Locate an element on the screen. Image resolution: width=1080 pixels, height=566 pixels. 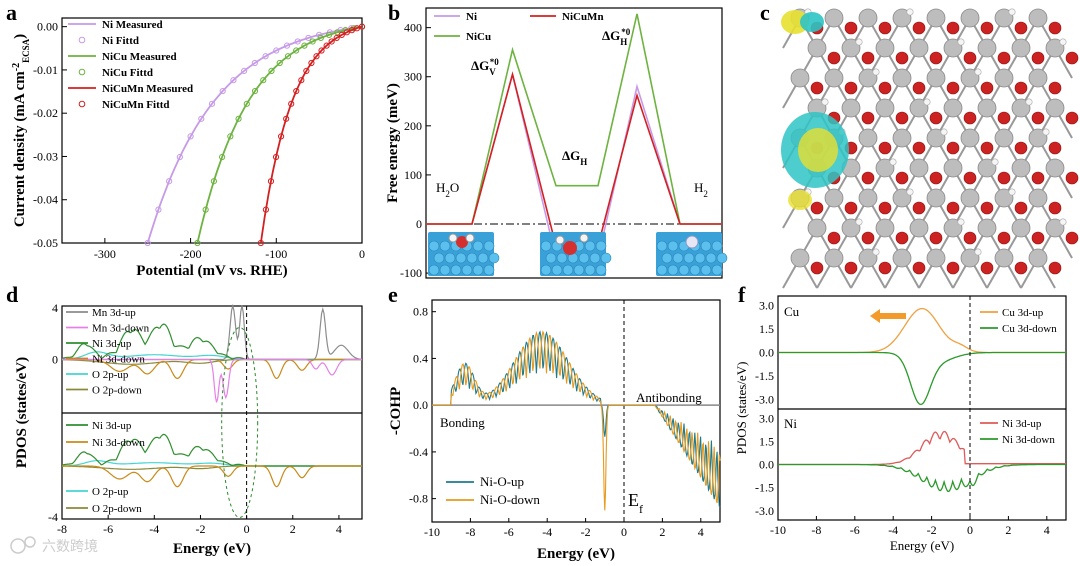
fermi-label: Ef is located at coordinates (635, 503).